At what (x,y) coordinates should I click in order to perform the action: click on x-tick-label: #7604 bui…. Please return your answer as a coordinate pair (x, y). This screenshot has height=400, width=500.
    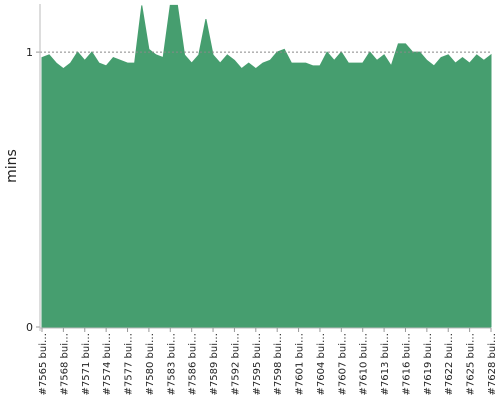
    Looking at the image, I should click on (321, 364).